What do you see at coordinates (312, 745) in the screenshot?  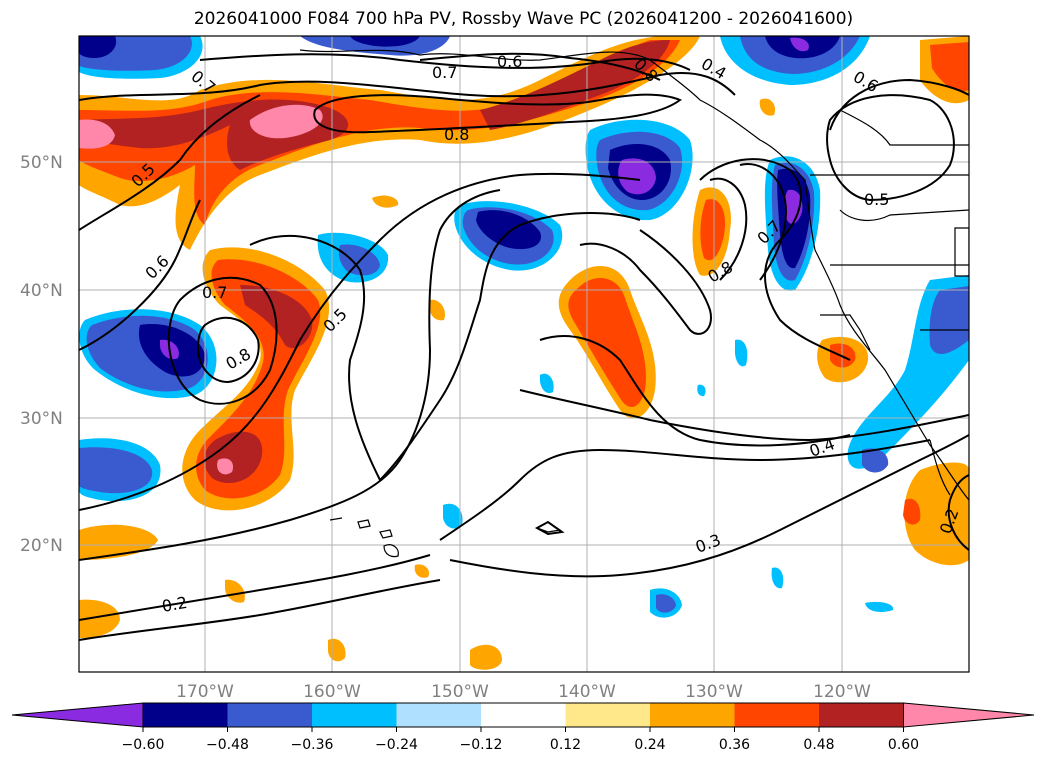 I see `colorbar-tick-label: −0.36` at bounding box center [312, 745].